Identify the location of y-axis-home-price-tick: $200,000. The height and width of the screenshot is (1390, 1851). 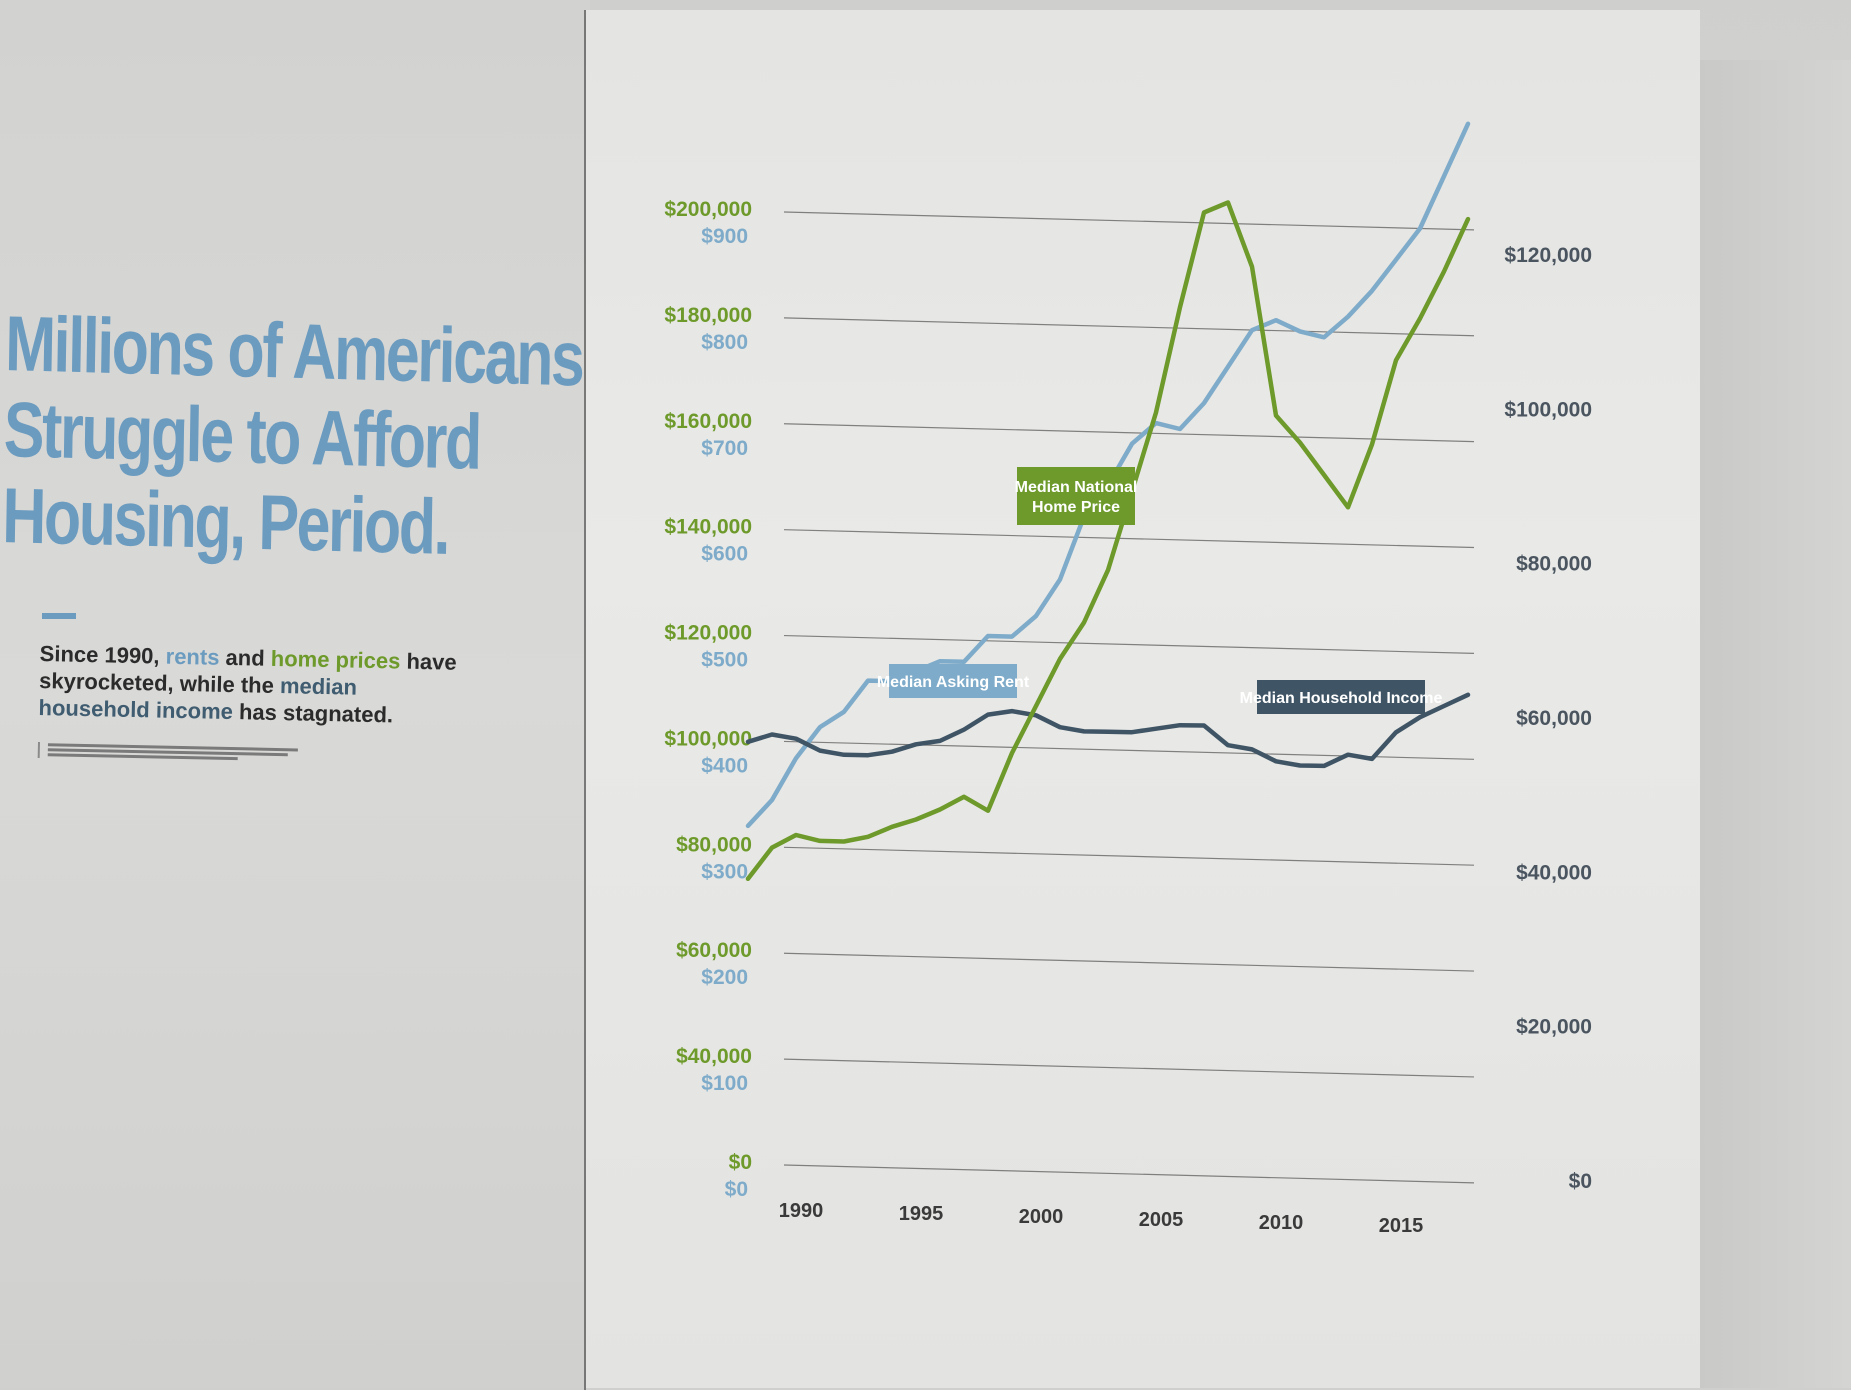
(708, 209).